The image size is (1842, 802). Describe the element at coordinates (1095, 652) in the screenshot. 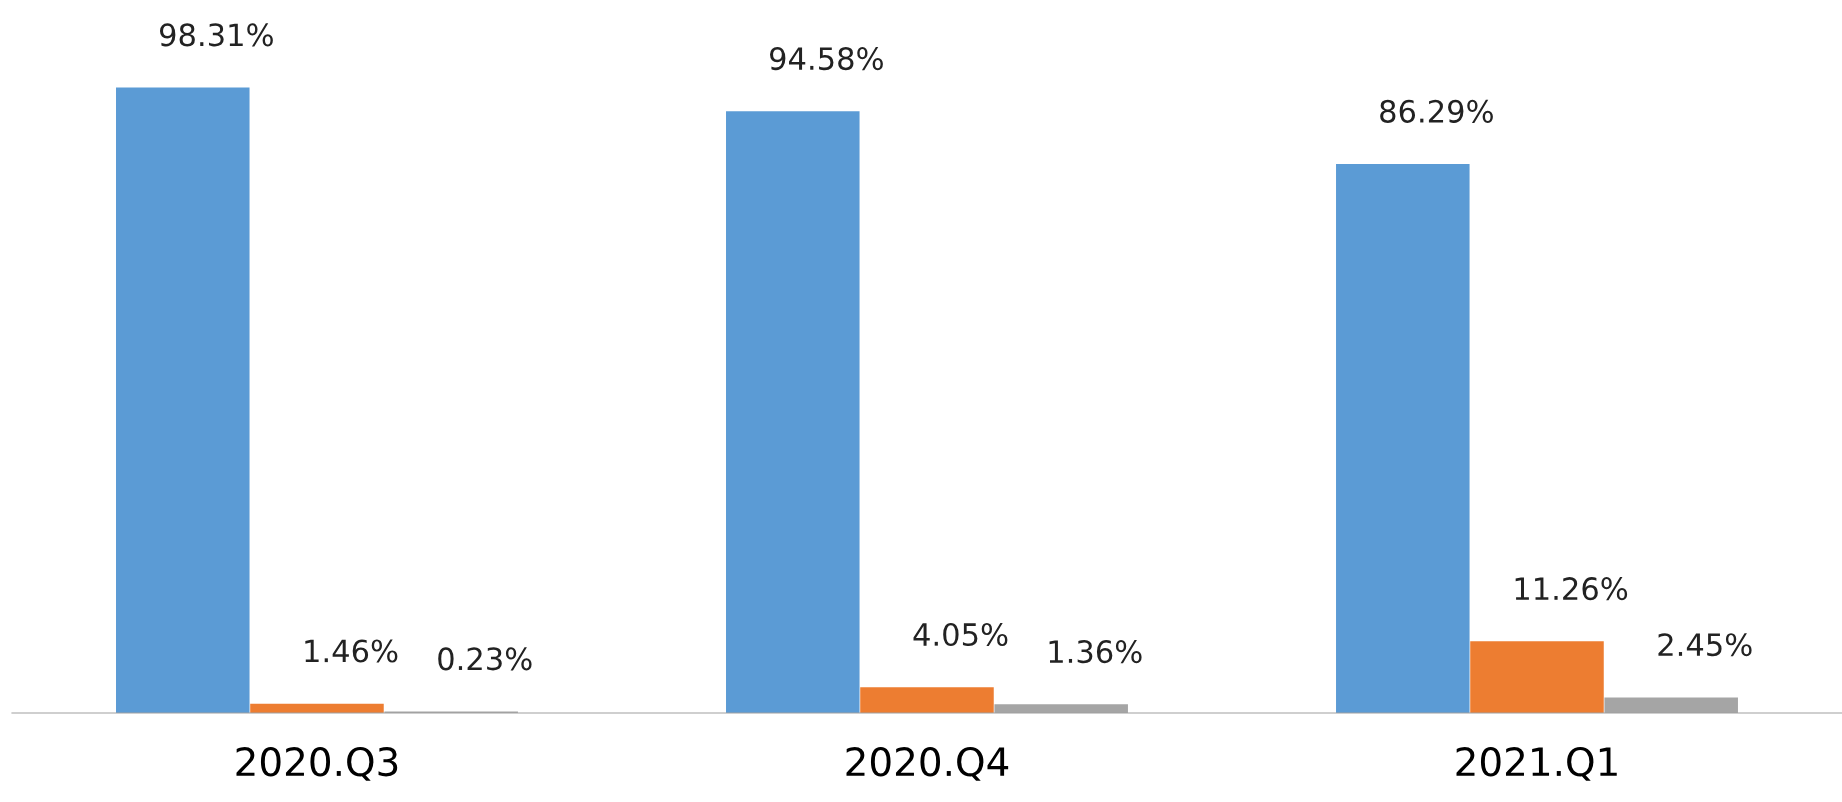

I see `data-label: 1.36%` at that location.